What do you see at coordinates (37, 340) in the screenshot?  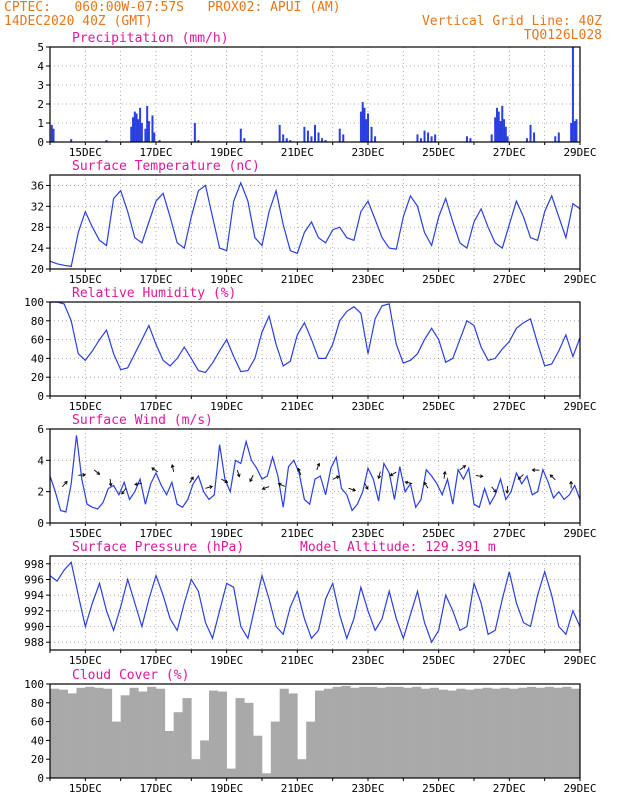 I see `y-tick-label: 60` at bounding box center [37, 340].